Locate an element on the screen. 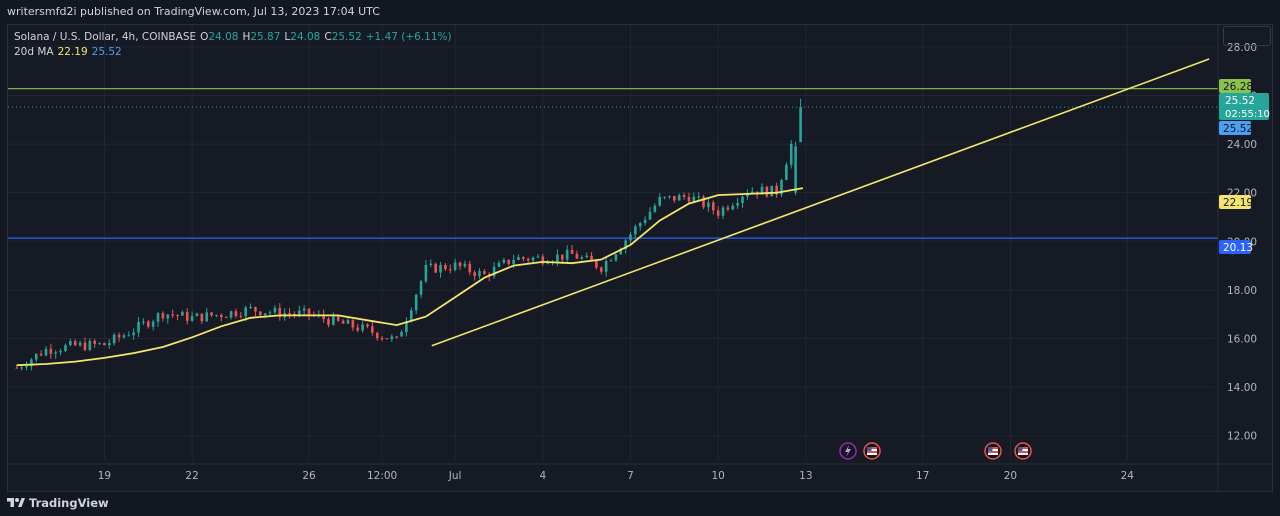 This screenshot has height=516, width=1280. ma-last-tag-bg is located at coordinates (1235, 128).